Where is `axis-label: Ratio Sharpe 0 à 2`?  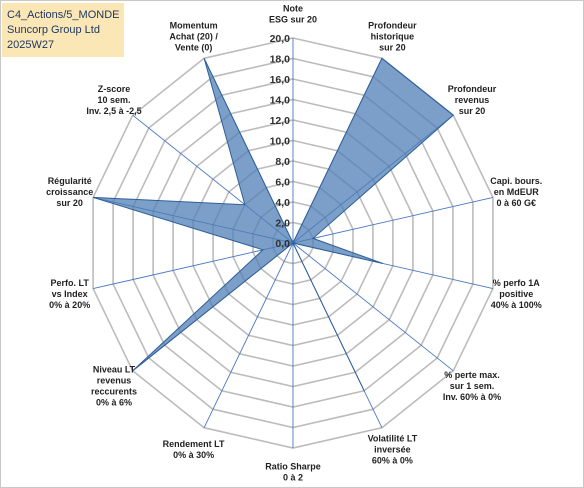 axis-label: Ratio Sharpe 0 à 2 is located at coordinates (293, 472).